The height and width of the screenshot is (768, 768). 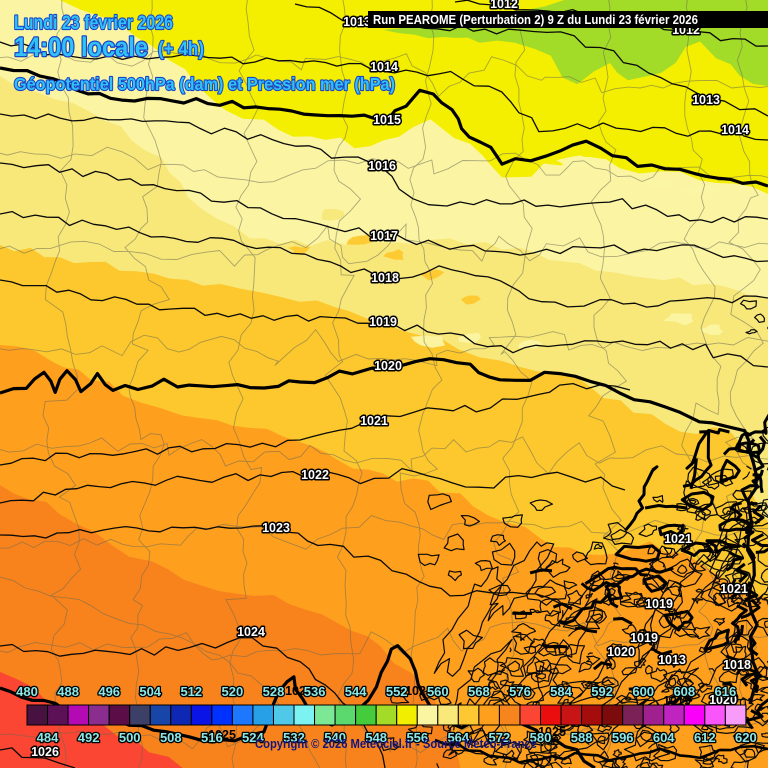 What do you see at coordinates (356, 691) in the screenshot?
I see `svg-text: 544` at bounding box center [356, 691].